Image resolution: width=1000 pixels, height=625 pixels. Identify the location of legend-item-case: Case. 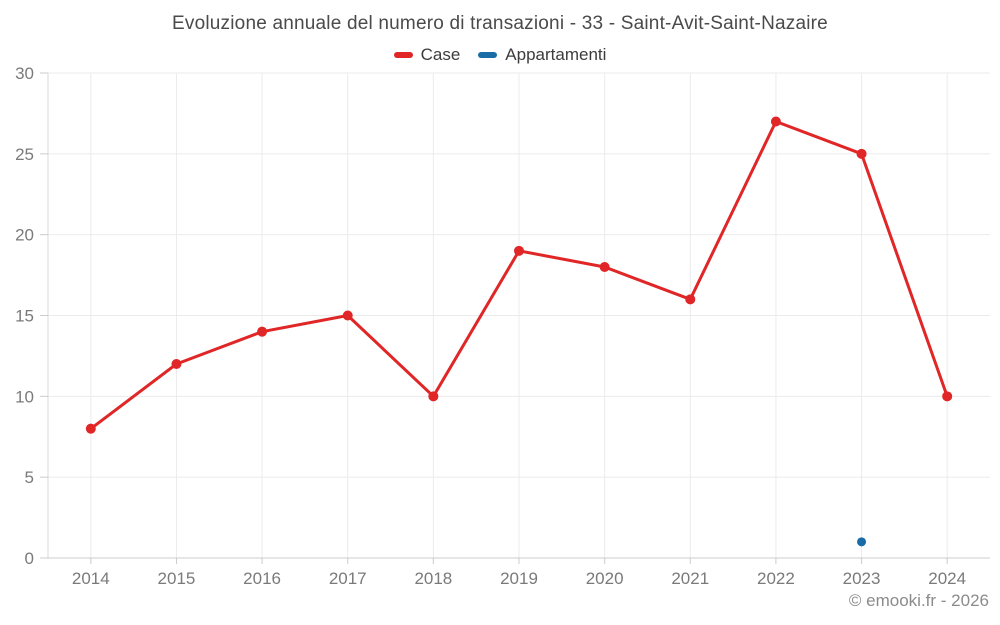
(427, 55).